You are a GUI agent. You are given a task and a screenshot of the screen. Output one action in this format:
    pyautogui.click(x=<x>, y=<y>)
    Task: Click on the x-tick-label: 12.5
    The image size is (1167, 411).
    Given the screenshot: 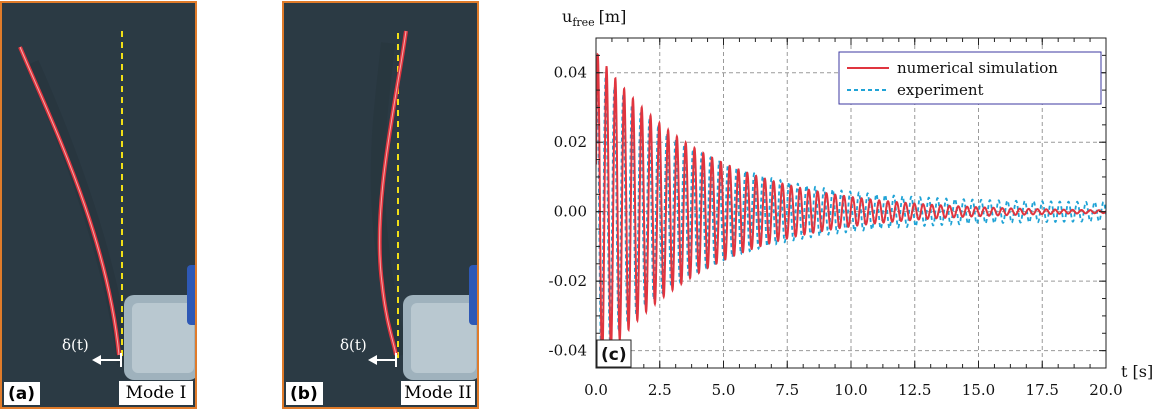 What is the action you would take?
    pyautogui.click(x=914, y=390)
    